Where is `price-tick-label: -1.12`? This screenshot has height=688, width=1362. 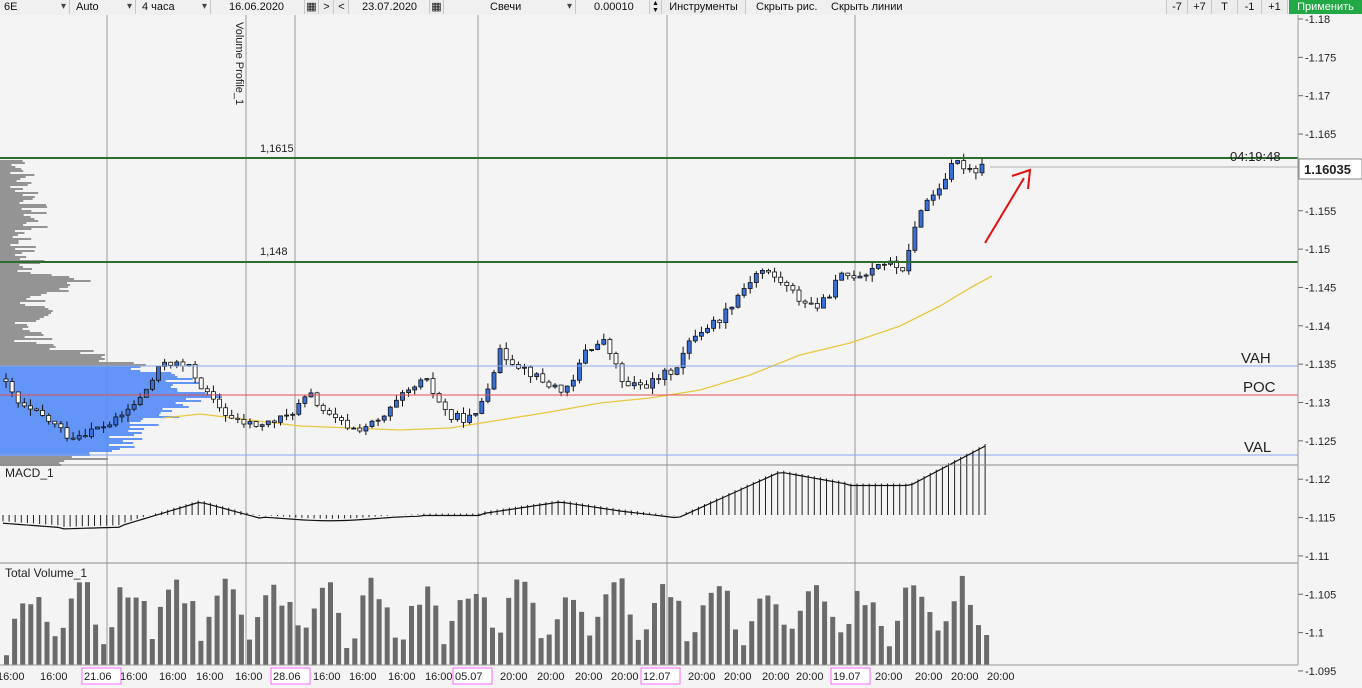 price-tick-label: -1.12 is located at coordinates (1317, 480).